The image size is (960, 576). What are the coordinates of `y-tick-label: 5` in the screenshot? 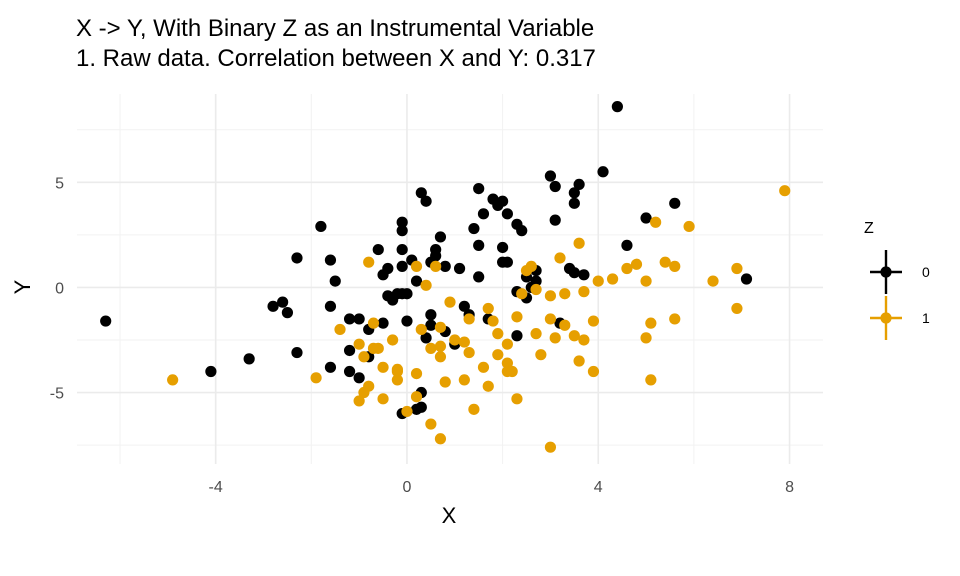 It's located at (59, 183).